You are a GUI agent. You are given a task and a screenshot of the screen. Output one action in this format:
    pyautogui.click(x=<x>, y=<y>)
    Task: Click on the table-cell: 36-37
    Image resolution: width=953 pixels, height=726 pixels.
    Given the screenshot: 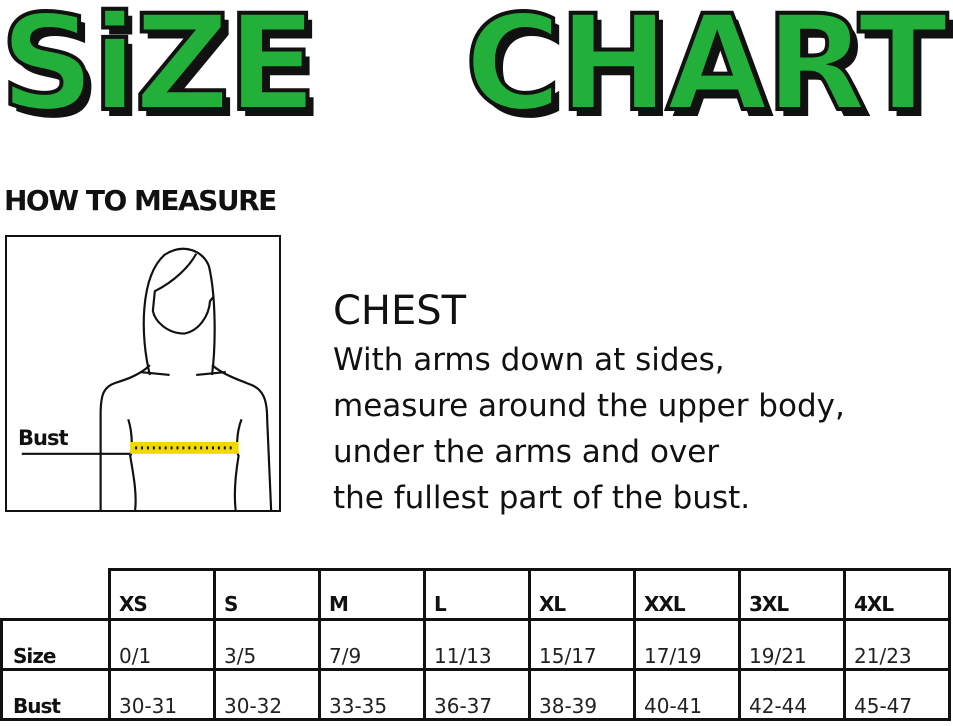 What is the action you would take?
    pyautogui.click(x=477, y=694)
    